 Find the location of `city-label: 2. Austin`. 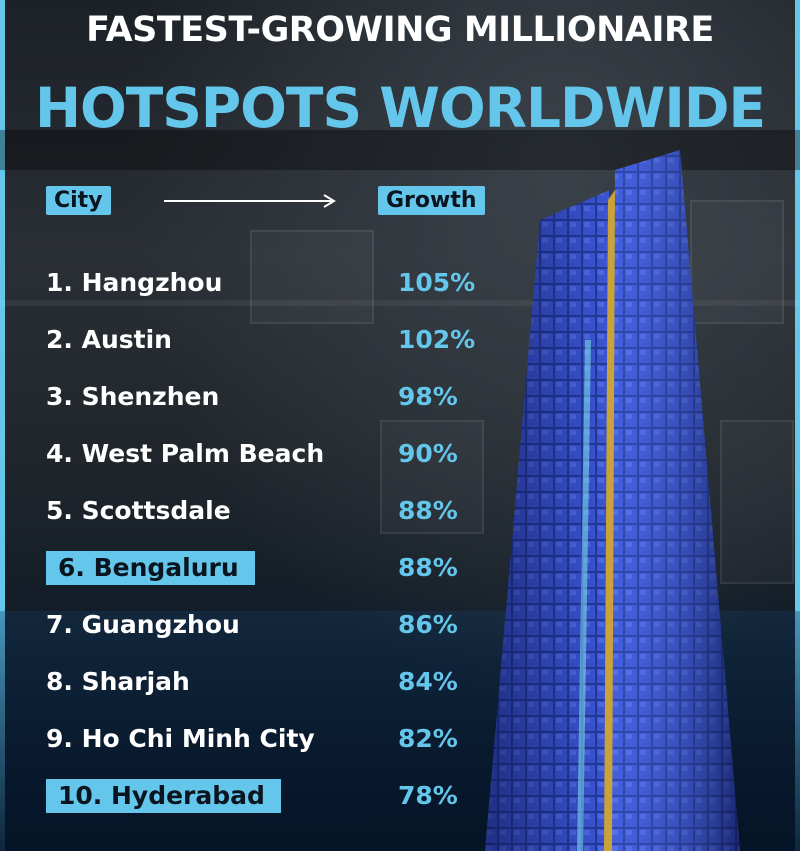

city-label: 2. Austin is located at coordinates (109, 339).